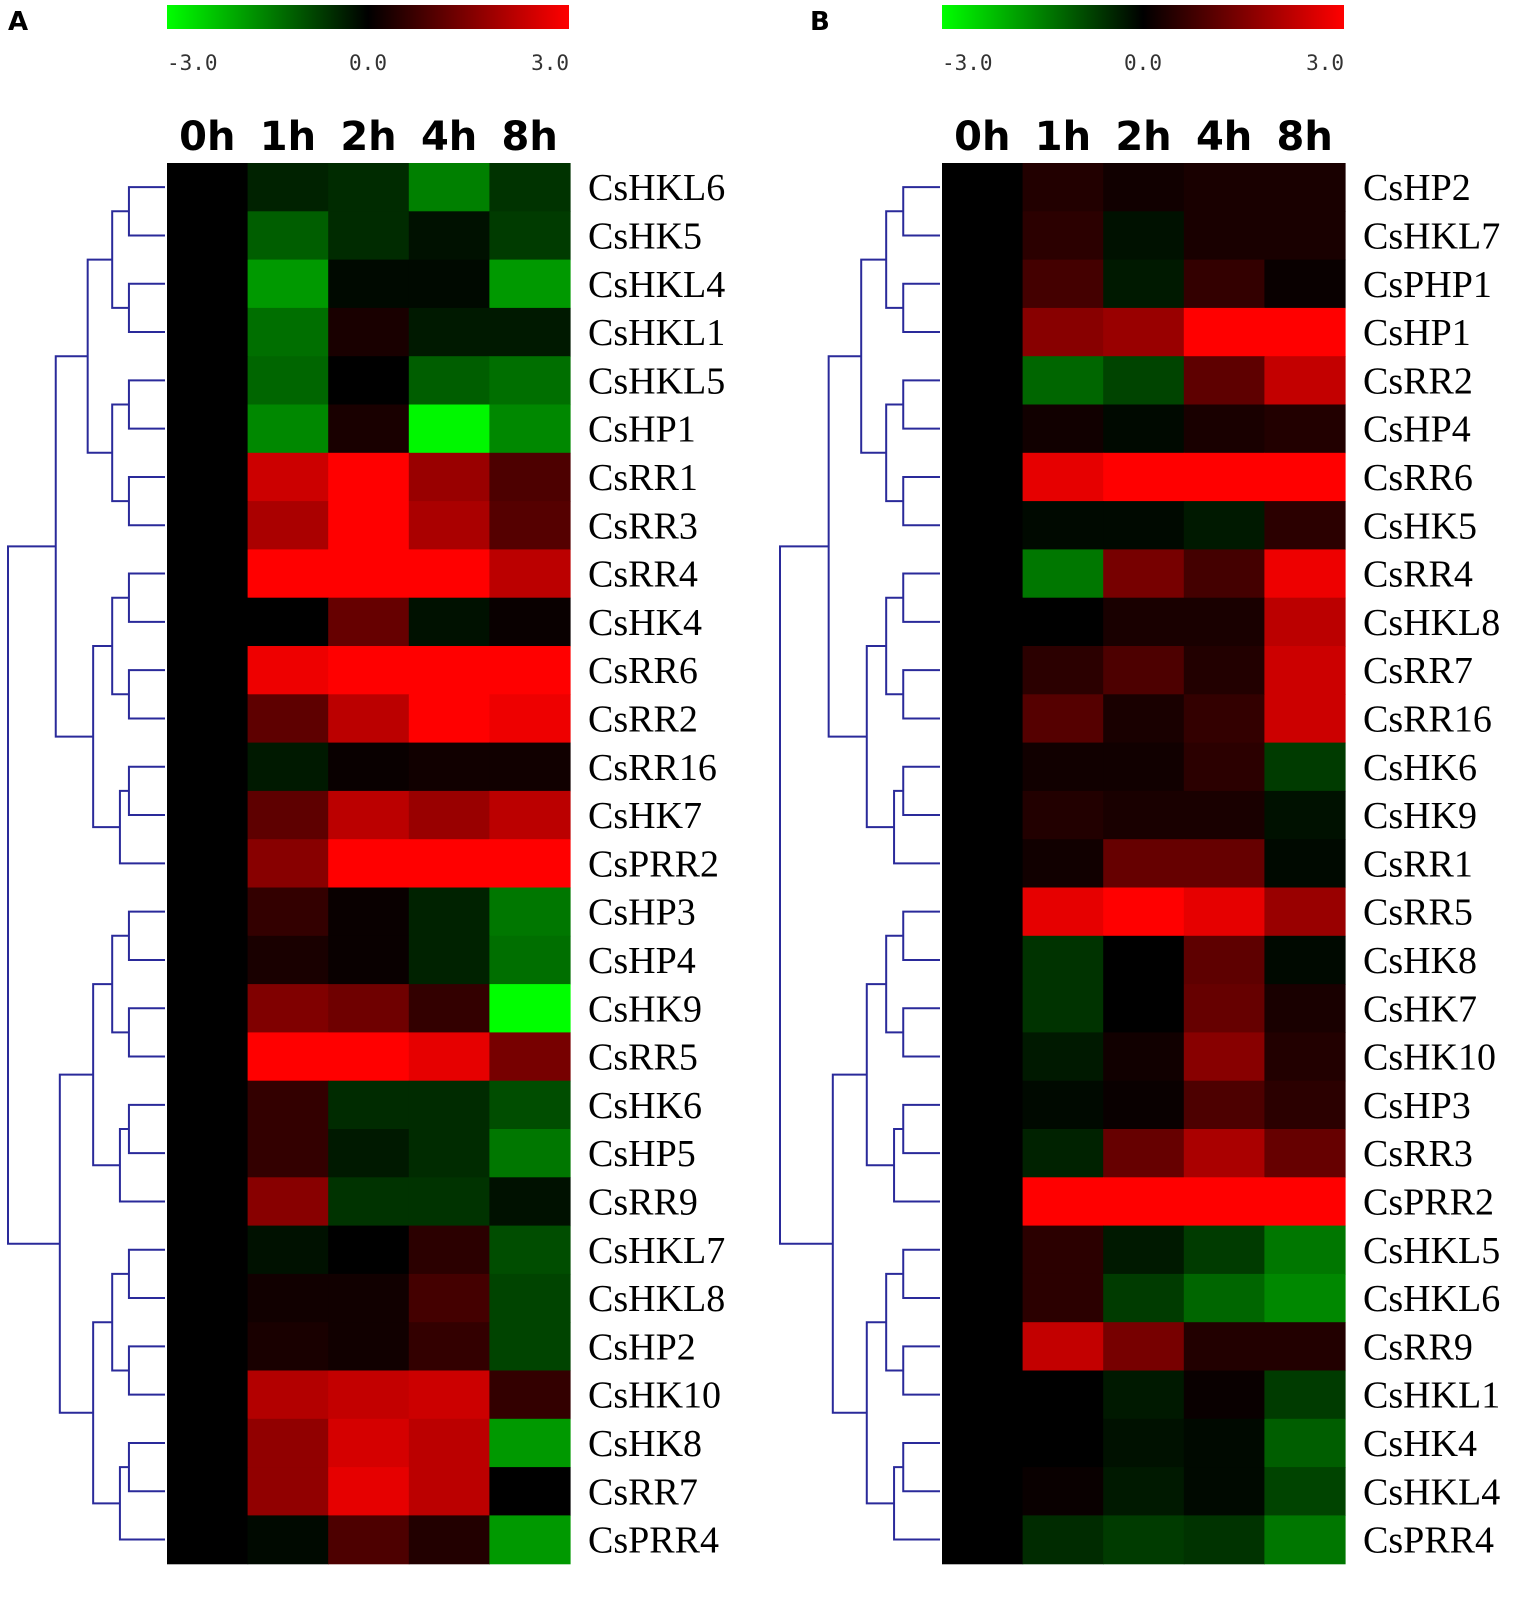  Describe the element at coordinates (654, 1396) in the screenshot. I see `row-label: CsHK10` at that location.